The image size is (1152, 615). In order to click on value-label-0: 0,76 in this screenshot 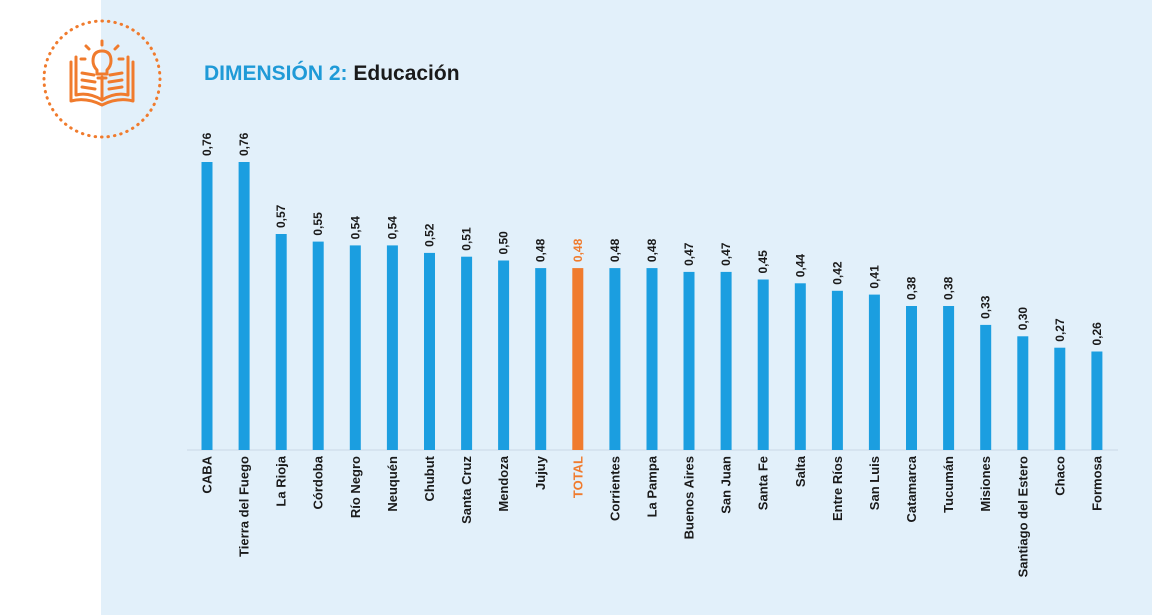, I will do `click(207, 144)`.